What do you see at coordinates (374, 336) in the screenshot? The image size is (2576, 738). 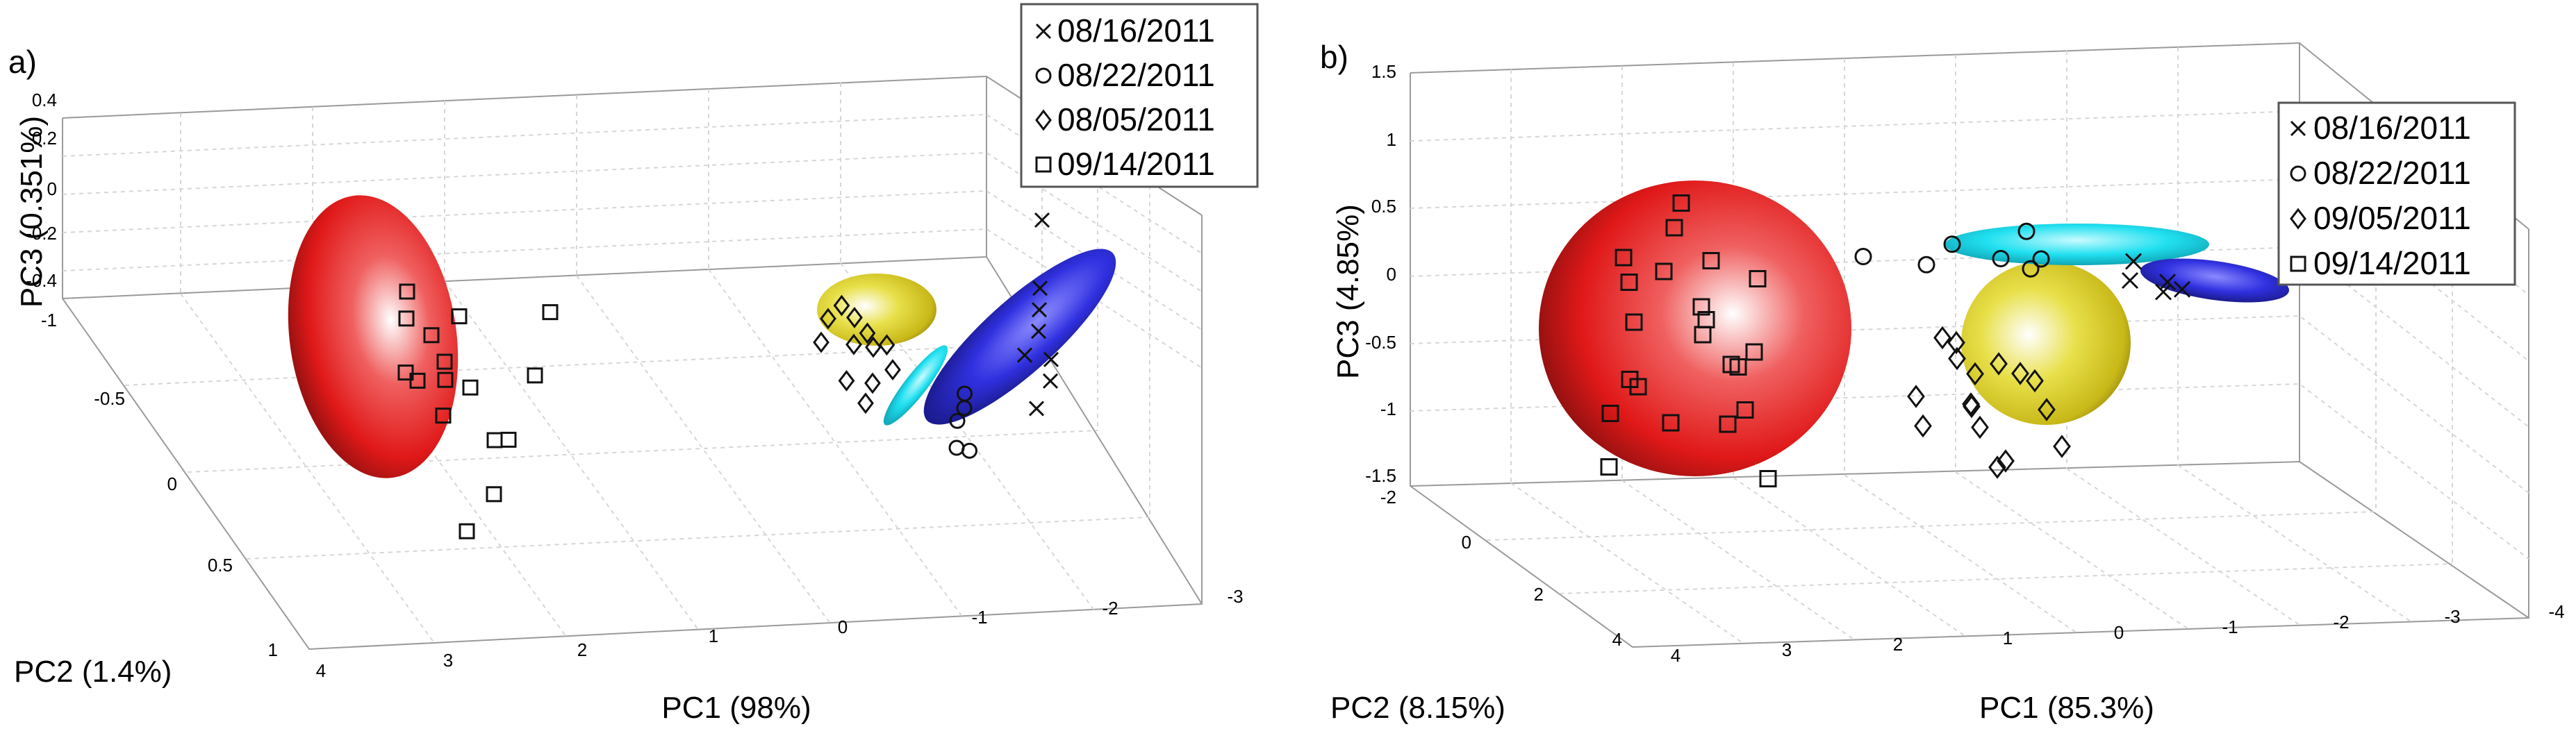 I see `cluster-ellipsoid-09-14-2011` at bounding box center [374, 336].